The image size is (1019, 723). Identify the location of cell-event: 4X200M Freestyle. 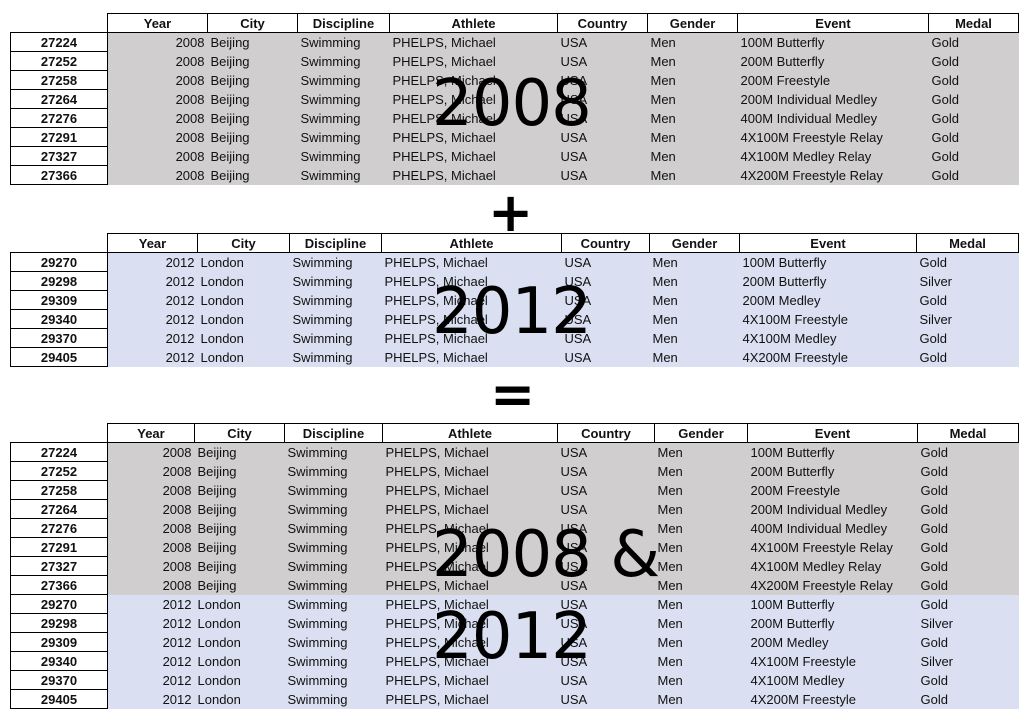
(832, 699).